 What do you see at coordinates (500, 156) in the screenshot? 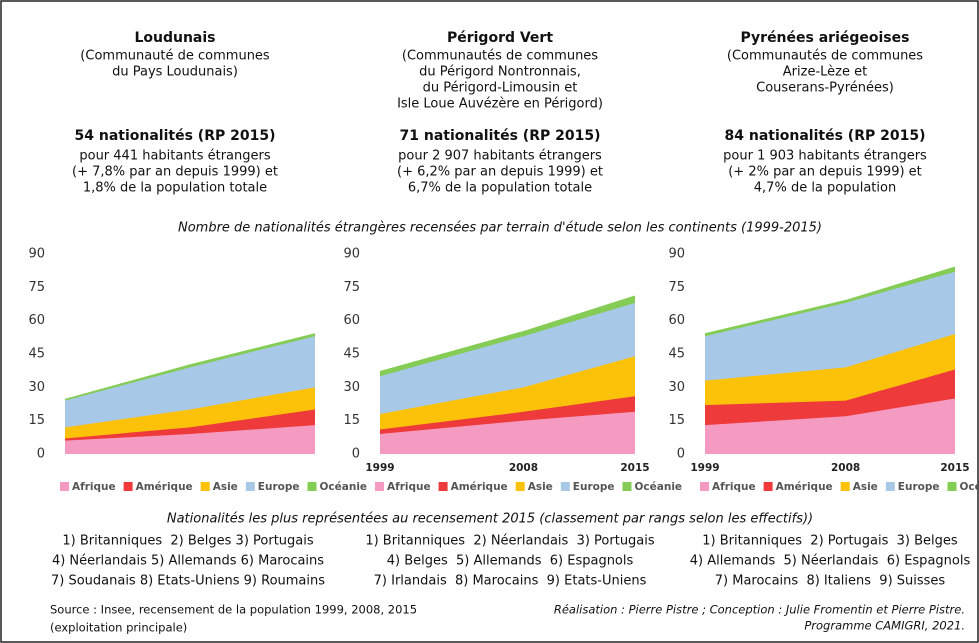
I see `stats-line: pour 2 907 habitants étrangers` at bounding box center [500, 156].